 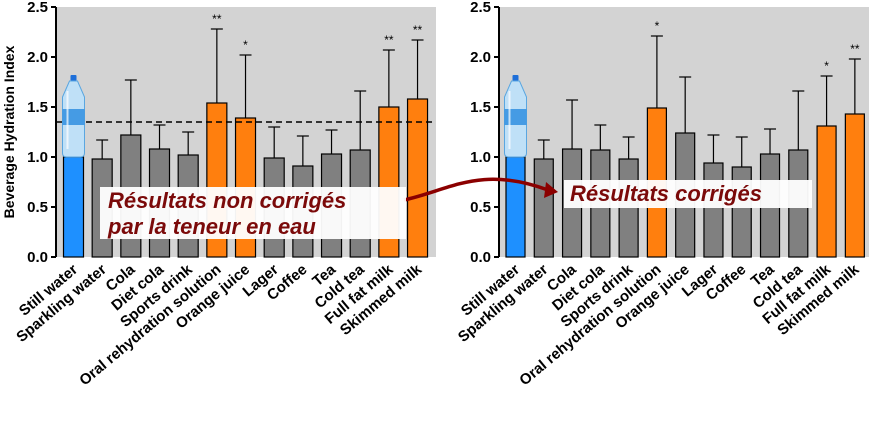 What do you see at coordinates (9, 131) in the screenshot?
I see `y-axis-title: Beverage Hydration Index` at bounding box center [9, 131].